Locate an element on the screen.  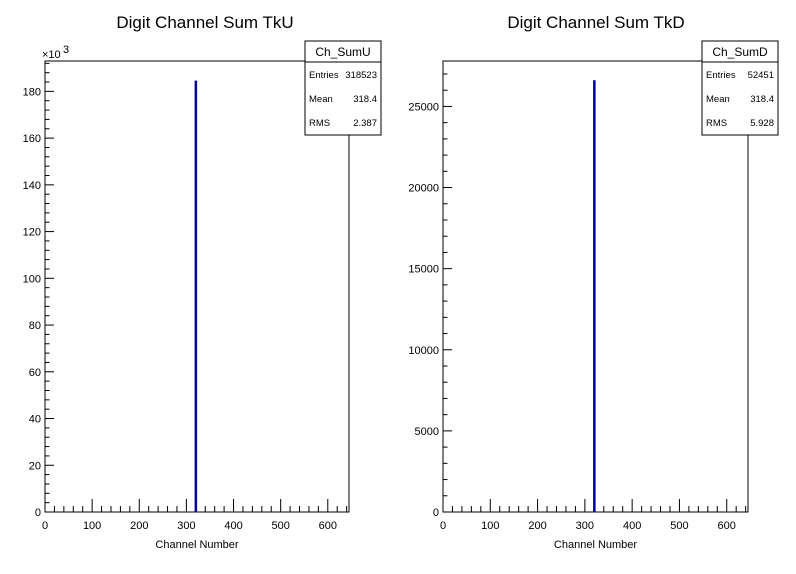
y-tick-label: 25000 is located at coordinates (423, 107).